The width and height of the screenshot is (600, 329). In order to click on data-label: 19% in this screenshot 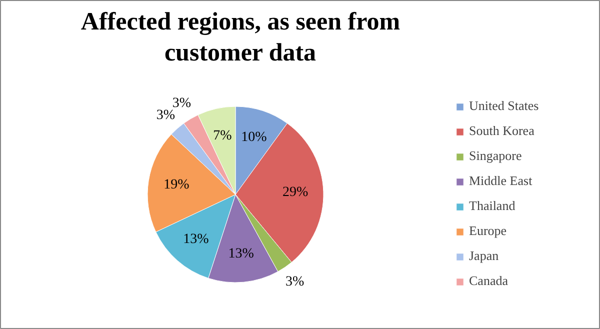, I will do `click(177, 185)`.